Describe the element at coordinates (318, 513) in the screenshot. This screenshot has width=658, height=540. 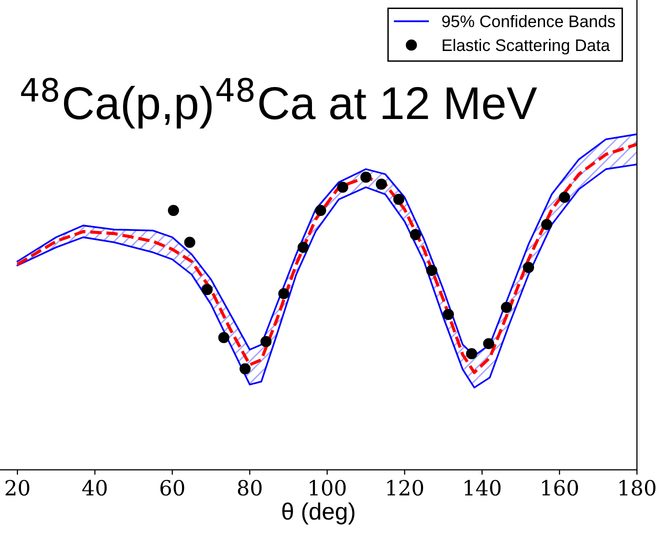
I see `x-axis-title: θ (deg)` at that location.